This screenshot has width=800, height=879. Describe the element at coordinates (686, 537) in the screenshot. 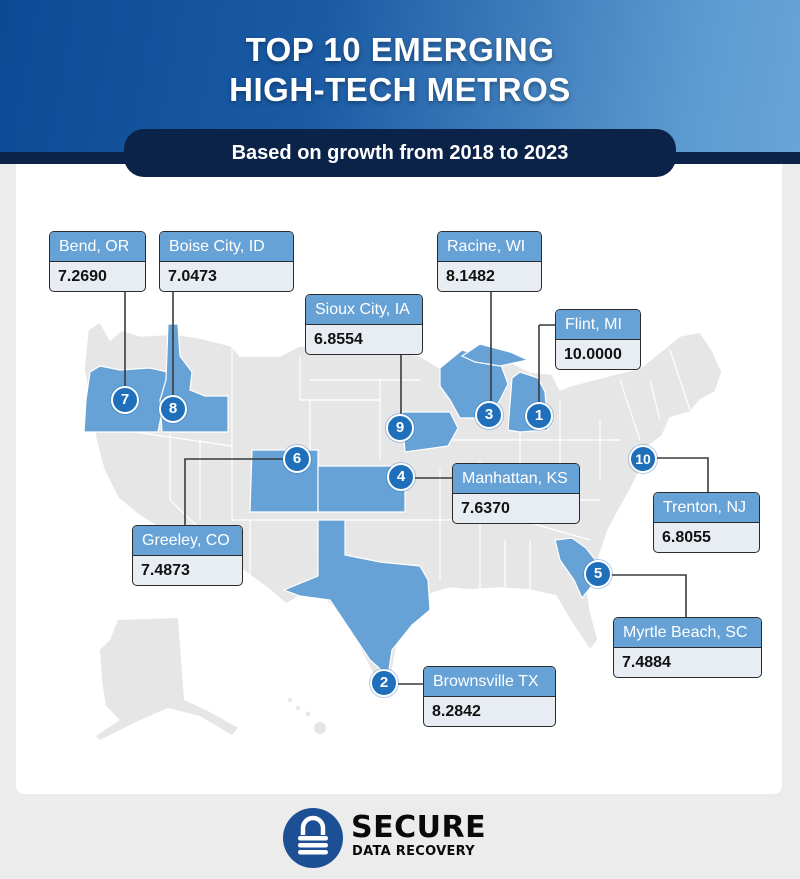

I see `callout-score: 6.8055` at that location.